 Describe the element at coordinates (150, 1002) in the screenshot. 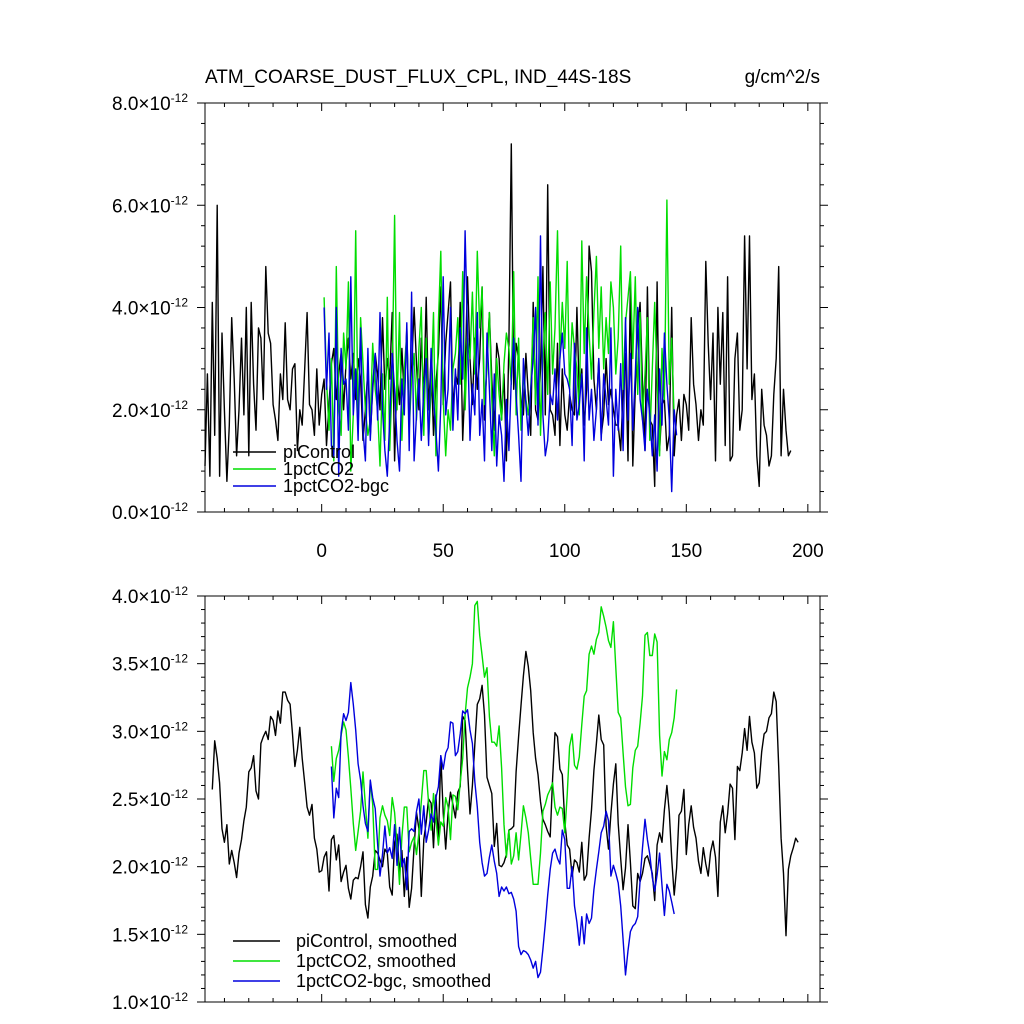

I see `y-tick-label: 1.0×10⁻¹²` at that location.